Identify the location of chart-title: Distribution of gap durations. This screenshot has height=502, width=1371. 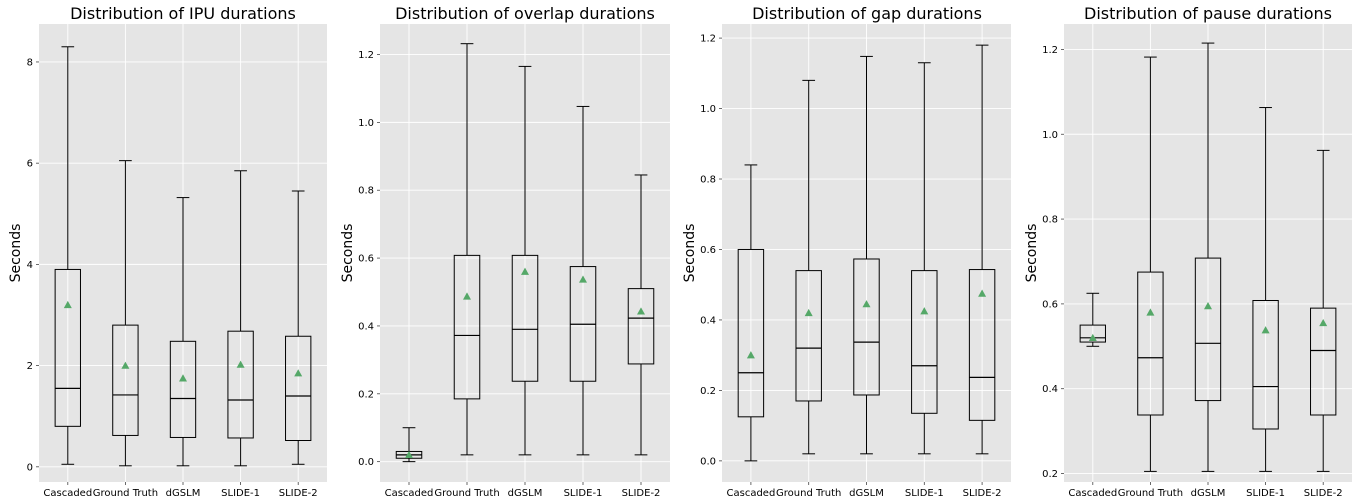
(867, 13).